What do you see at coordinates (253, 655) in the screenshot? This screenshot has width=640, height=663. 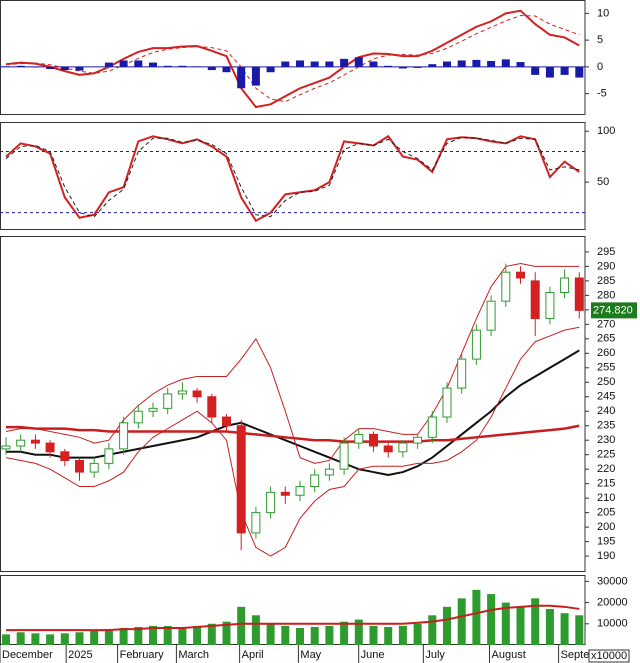 I see `x-tick-label: April` at bounding box center [253, 655].